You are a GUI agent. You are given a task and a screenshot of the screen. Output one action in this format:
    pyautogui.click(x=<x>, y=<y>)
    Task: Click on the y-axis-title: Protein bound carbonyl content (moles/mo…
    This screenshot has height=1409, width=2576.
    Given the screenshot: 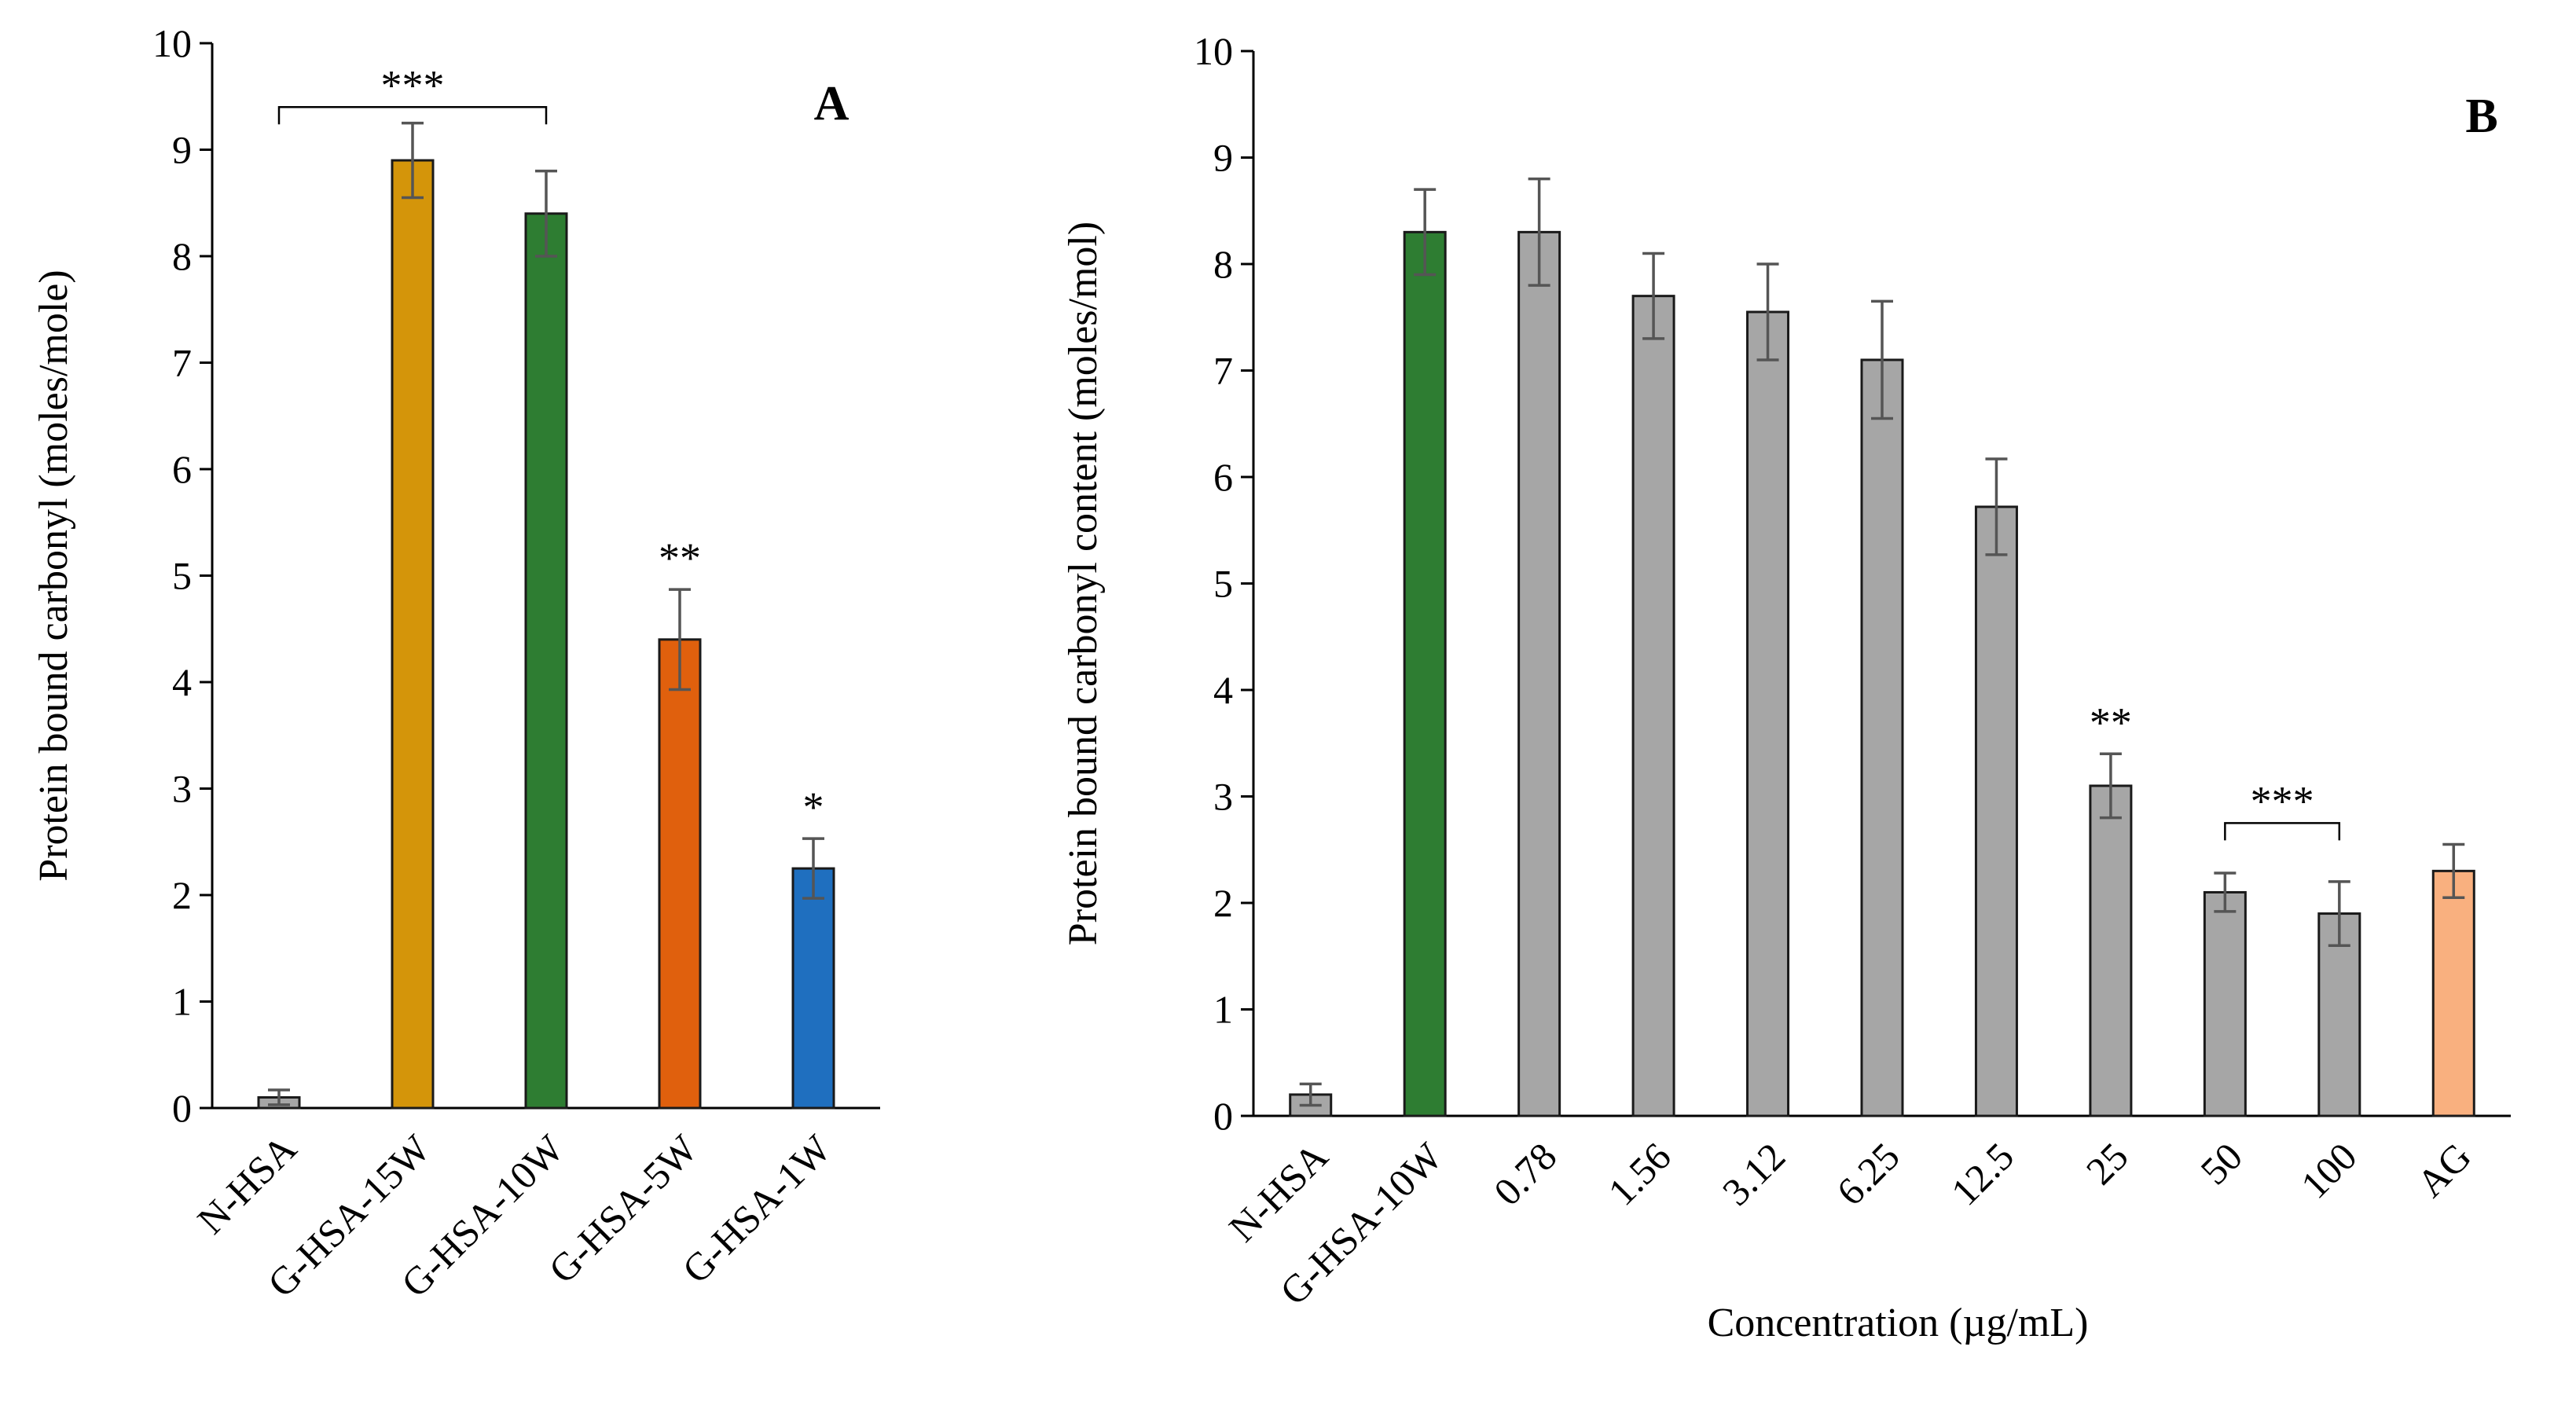 What is the action you would take?
    pyautogui.click(x=1083, y=583)
    